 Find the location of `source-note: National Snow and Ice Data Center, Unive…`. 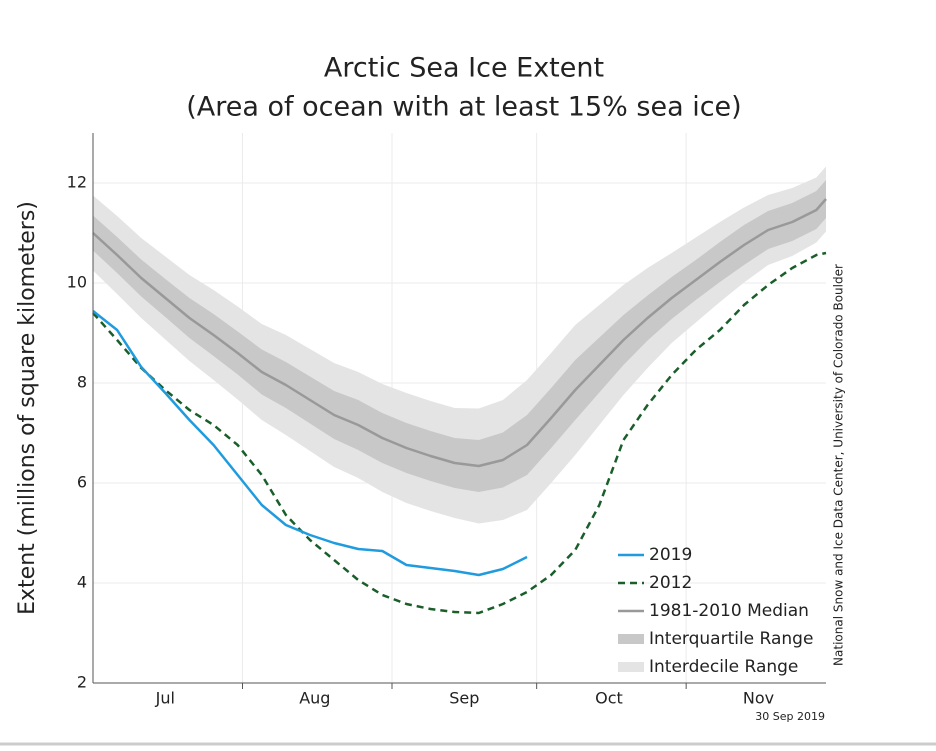

source-note: National Snow and Ice Data Center, Unive… is located at coordinates (839, 465).